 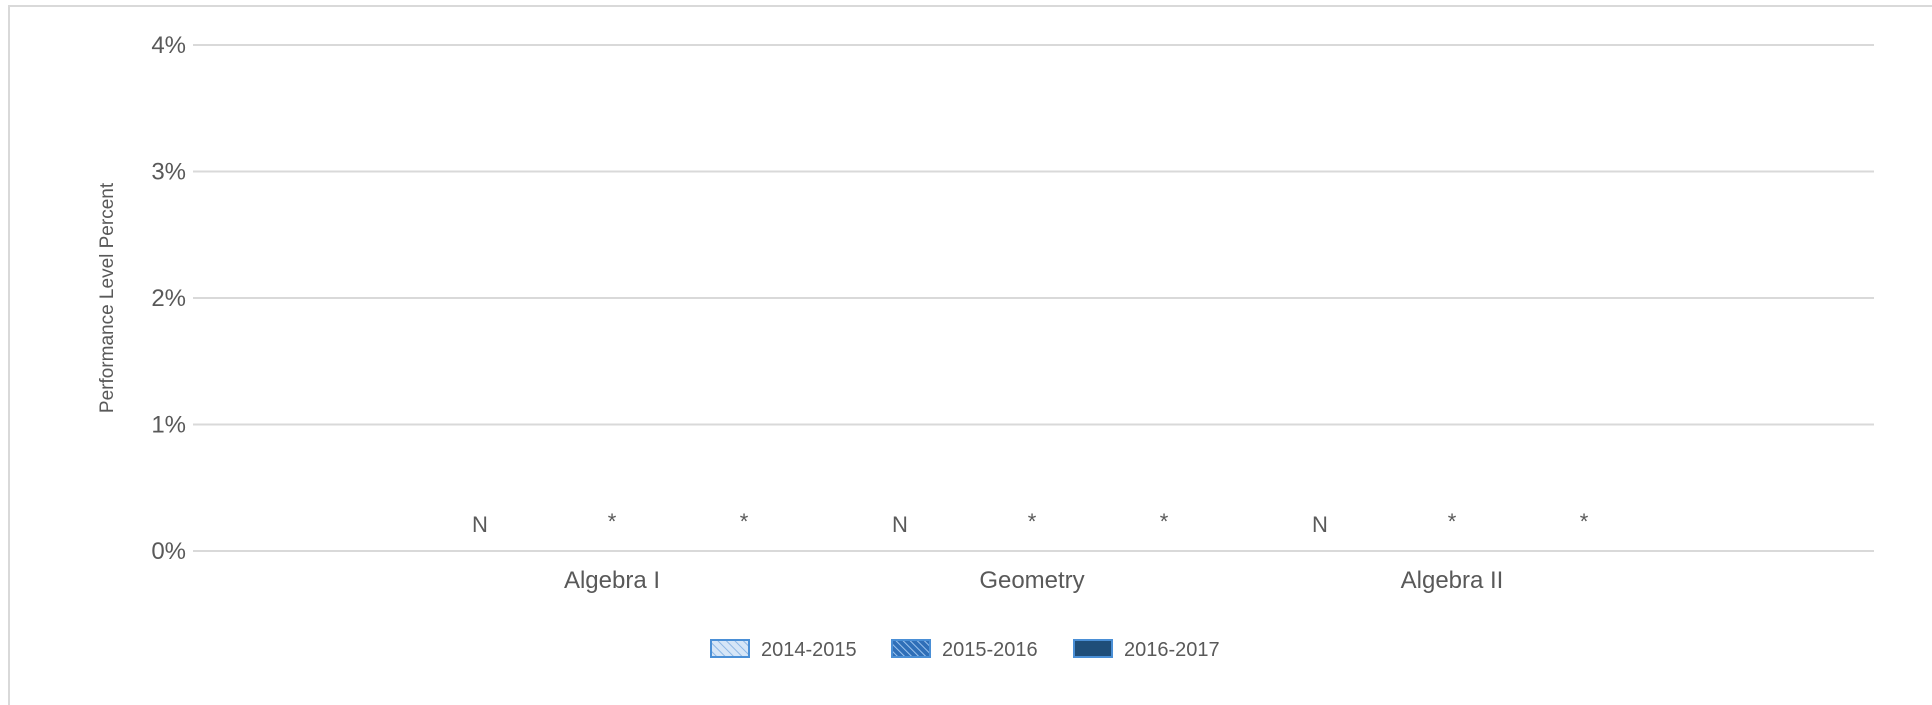 I want to click on legend-item: 2015-2016, so click(x=964, y=650).